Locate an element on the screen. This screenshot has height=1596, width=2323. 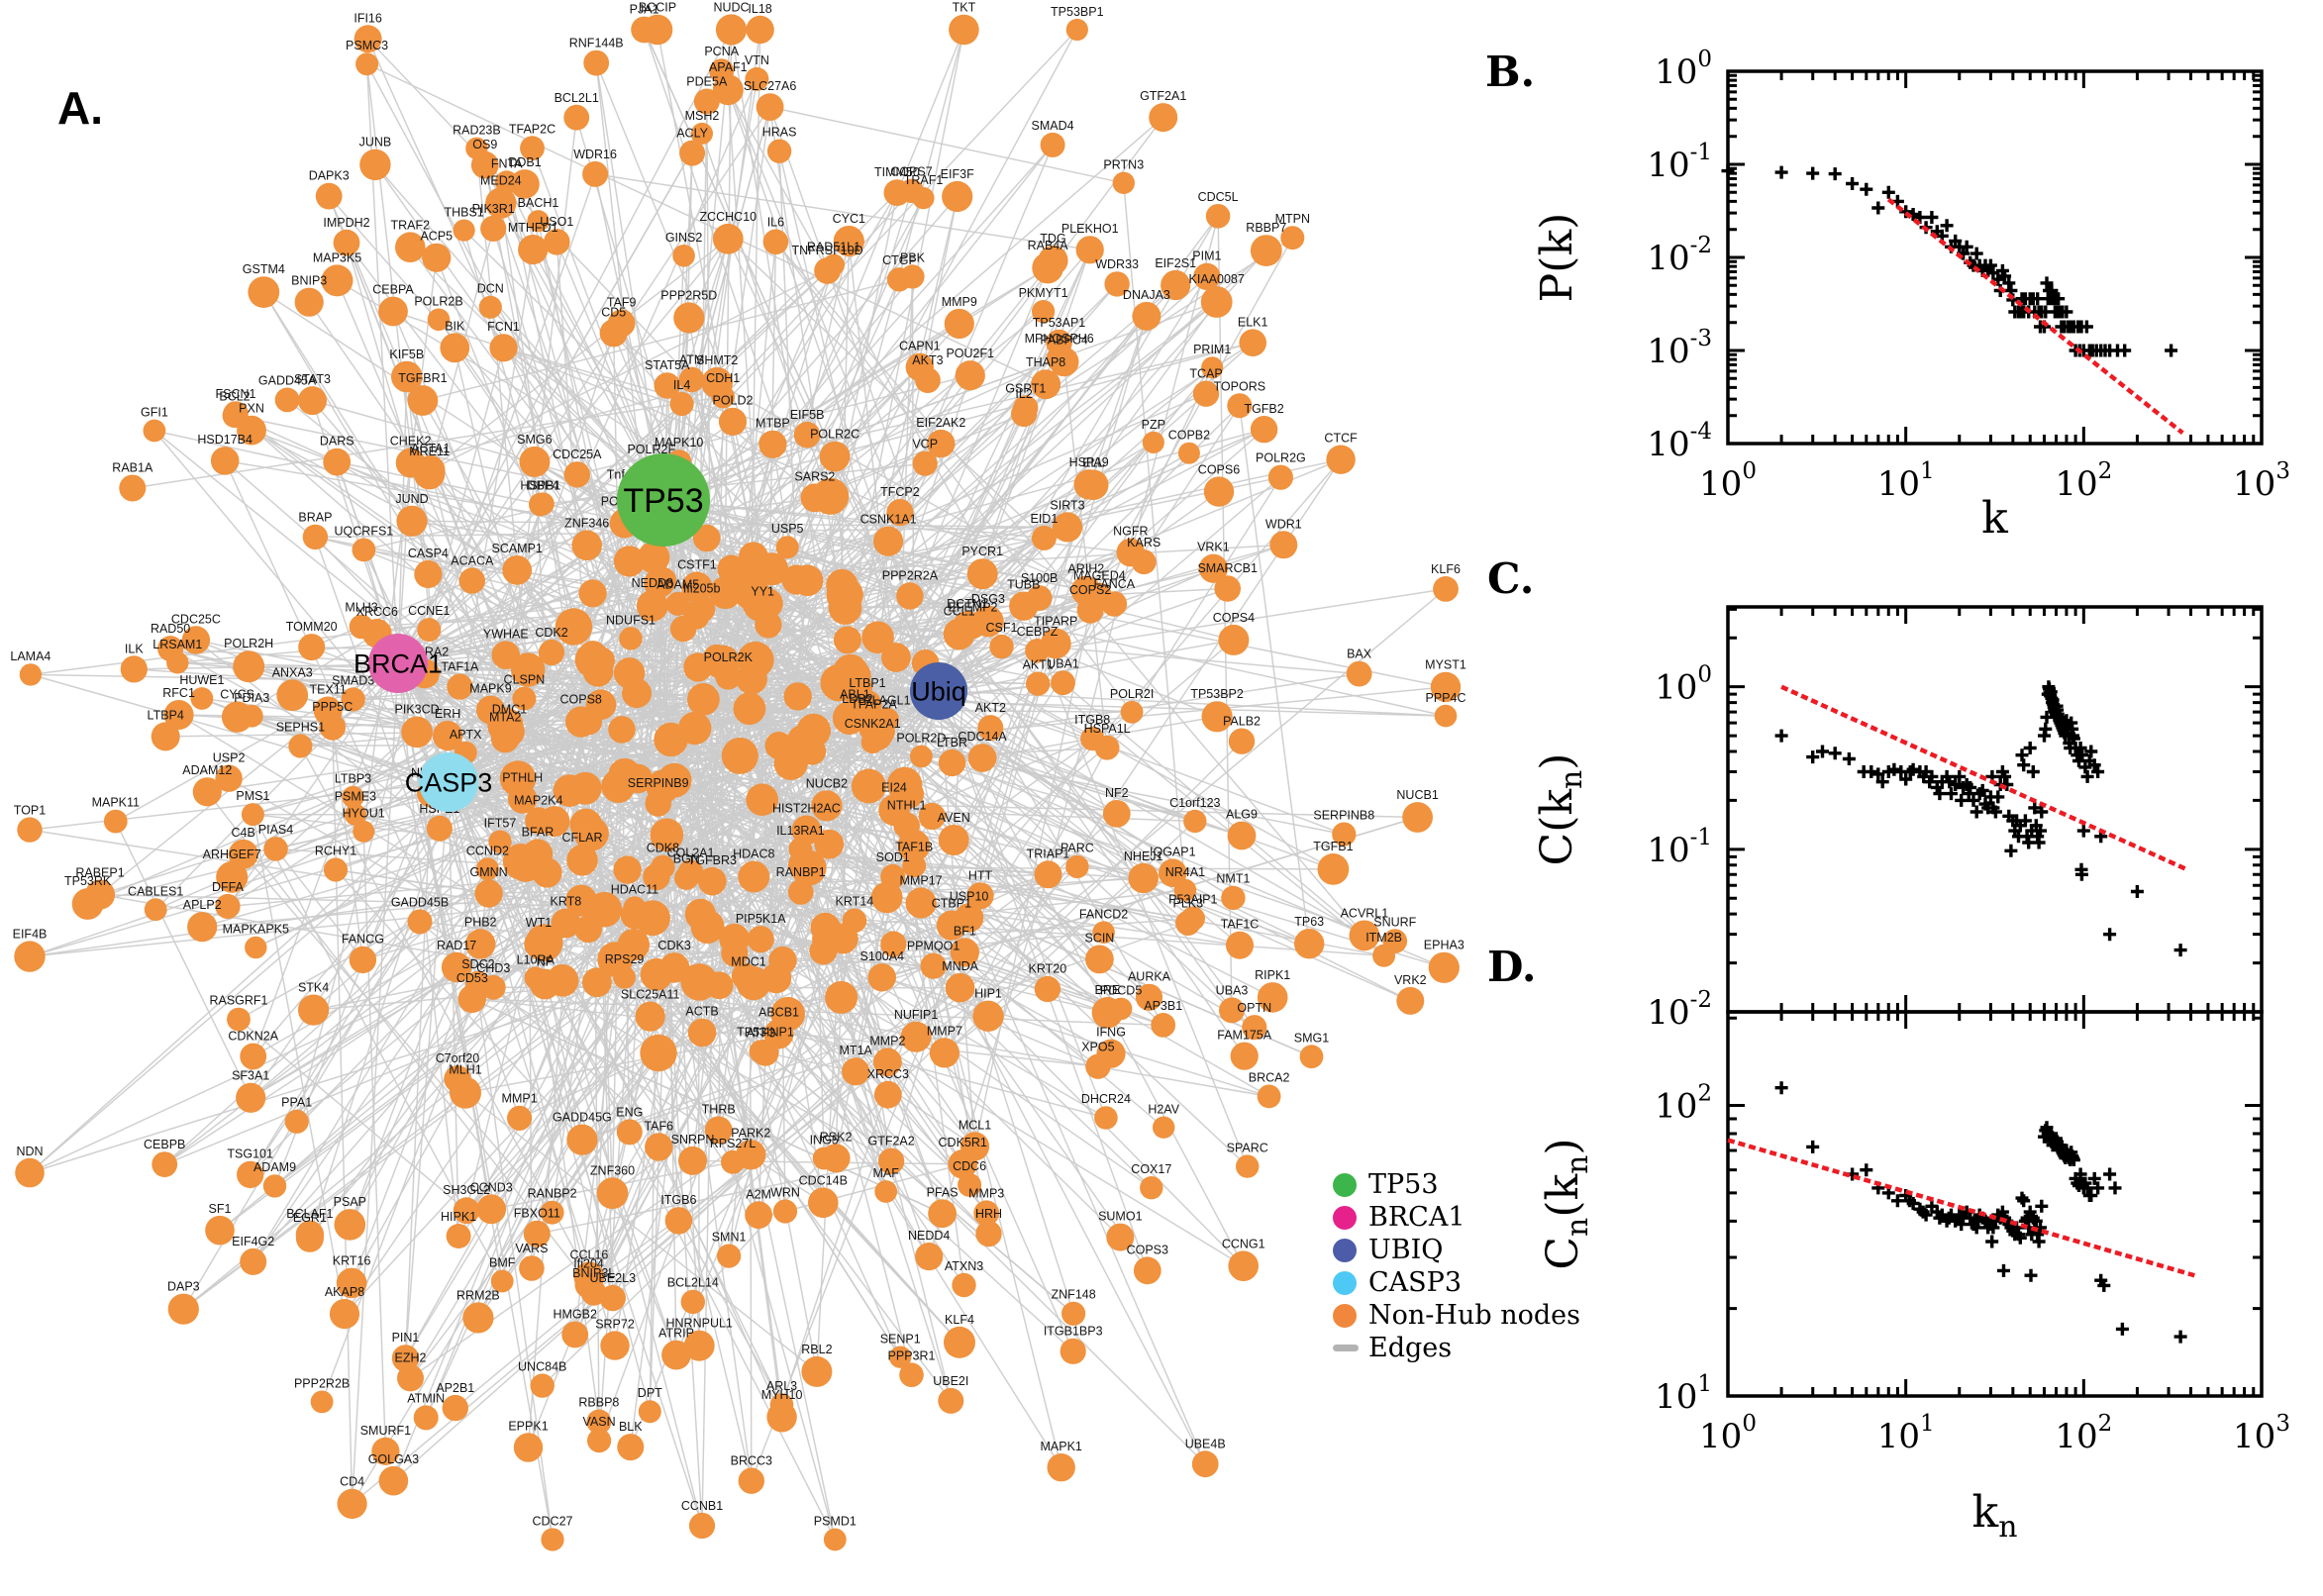
plot-panel-b: 100 101 102 103 10-4 10-3 10-2 10-1 100 k P(k) is located at coordinates (1911, 295).